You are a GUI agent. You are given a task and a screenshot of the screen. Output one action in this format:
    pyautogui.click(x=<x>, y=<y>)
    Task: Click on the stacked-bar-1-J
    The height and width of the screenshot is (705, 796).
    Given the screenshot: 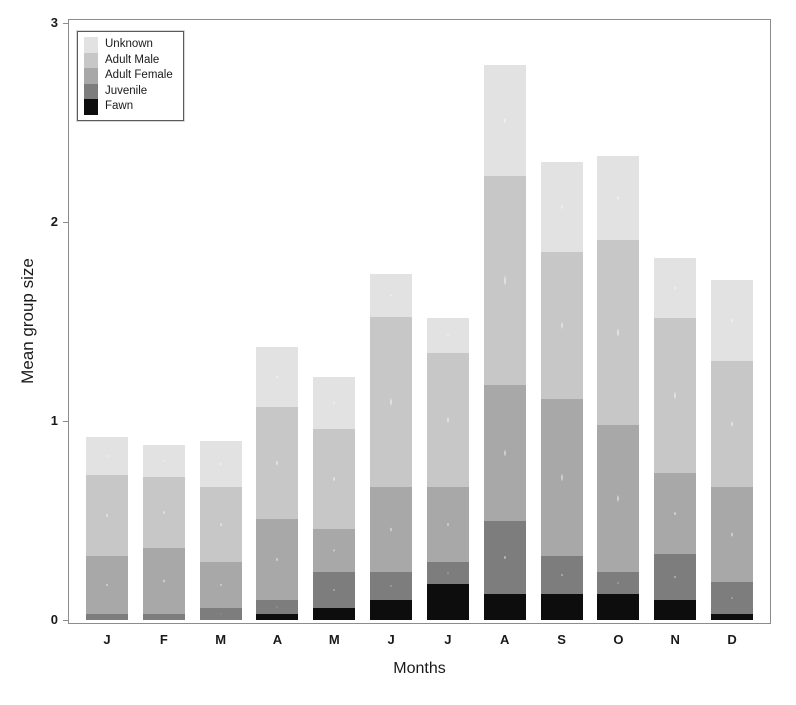 What is the action you would take?
    pyautogui.click(x=107, y=528)
    